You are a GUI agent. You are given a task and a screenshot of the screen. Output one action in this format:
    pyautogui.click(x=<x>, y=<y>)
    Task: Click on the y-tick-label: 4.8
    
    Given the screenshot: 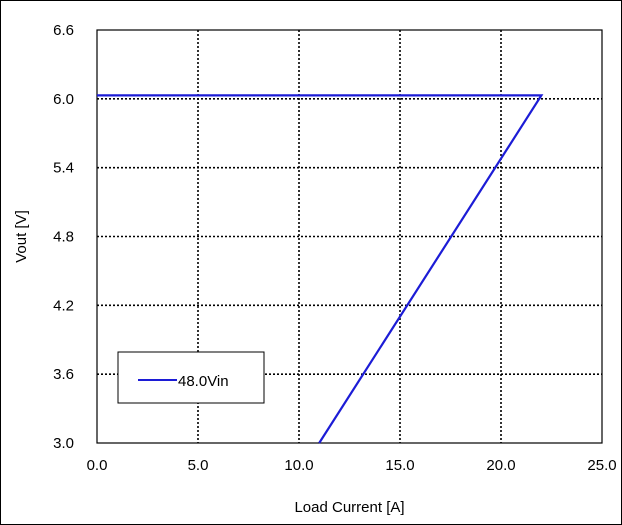 What is the action you would take?
    pyautogui.click(x=63, y=237)
    